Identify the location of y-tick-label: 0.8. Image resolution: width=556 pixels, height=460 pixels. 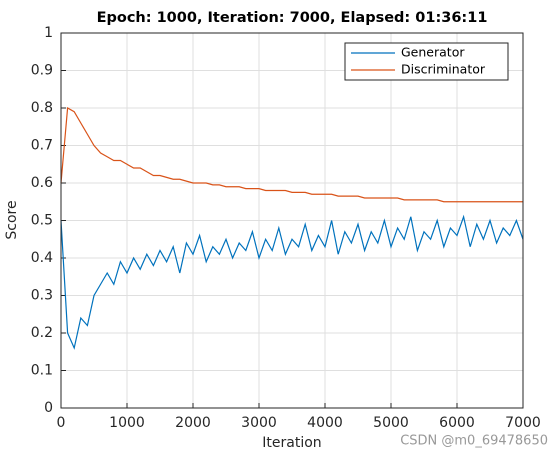
(42, 108).